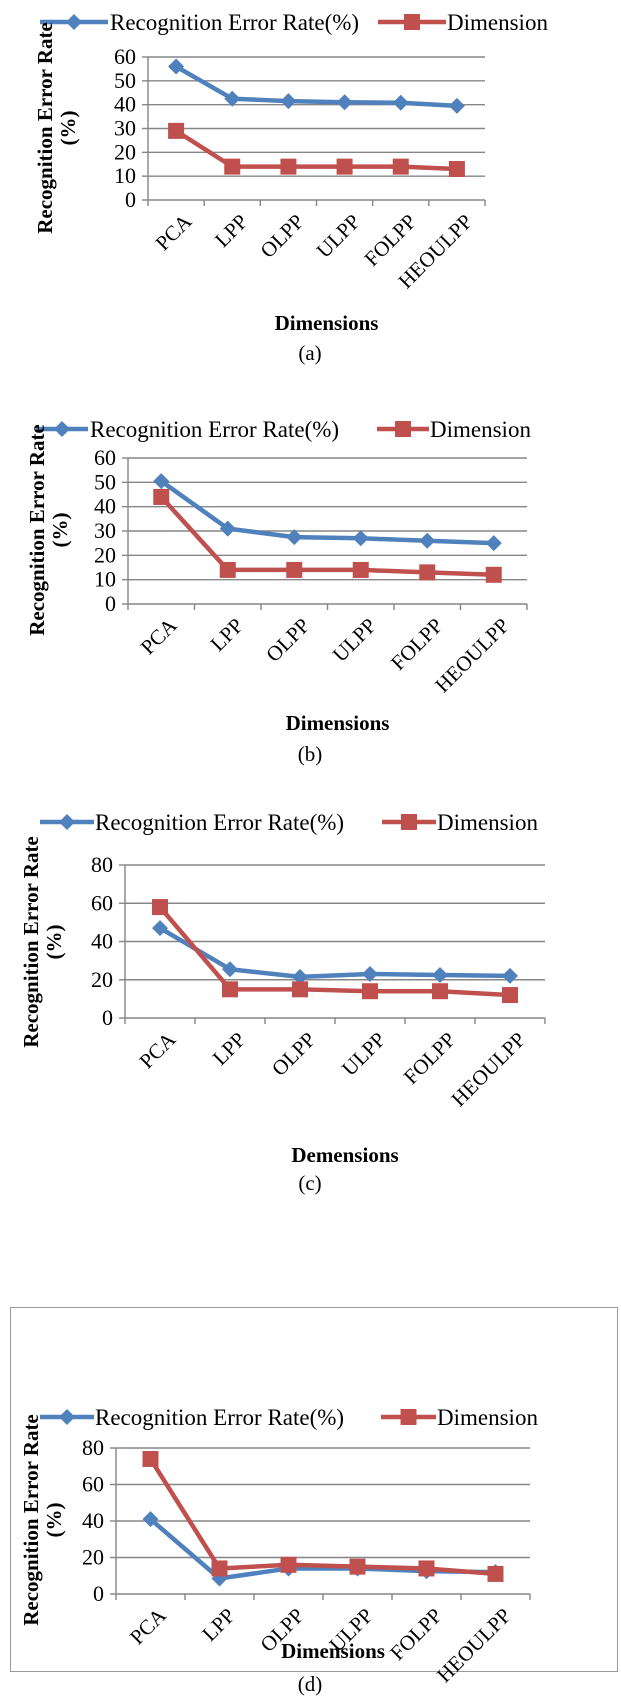  What do you see at coordinates (310, 754) in the screenshot?
I see `chart-caption: (b)` at bounding box center [310, 754].